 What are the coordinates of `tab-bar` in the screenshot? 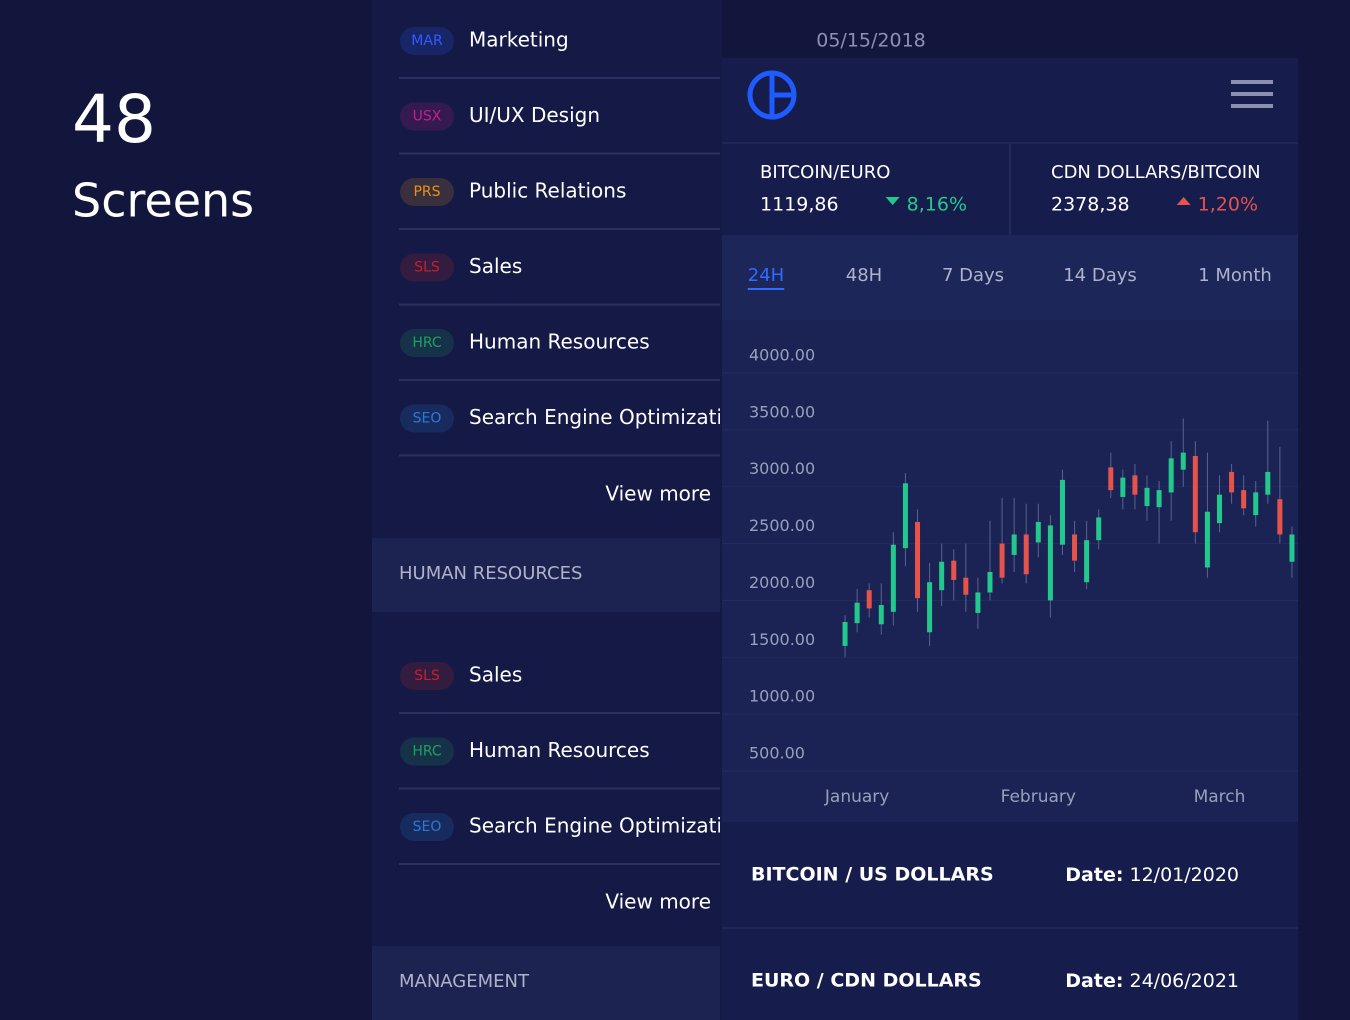 It's located at (1010, 277).